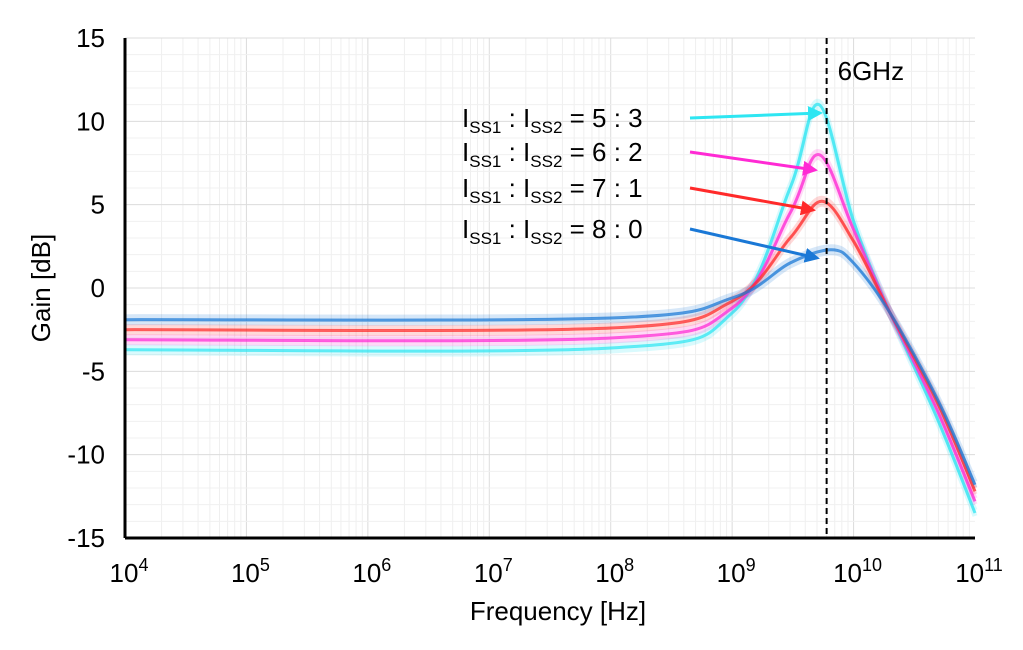 This screenshot has height=650, width=1023. I want to click on marker-label: 6GHz, so click(871, 71).